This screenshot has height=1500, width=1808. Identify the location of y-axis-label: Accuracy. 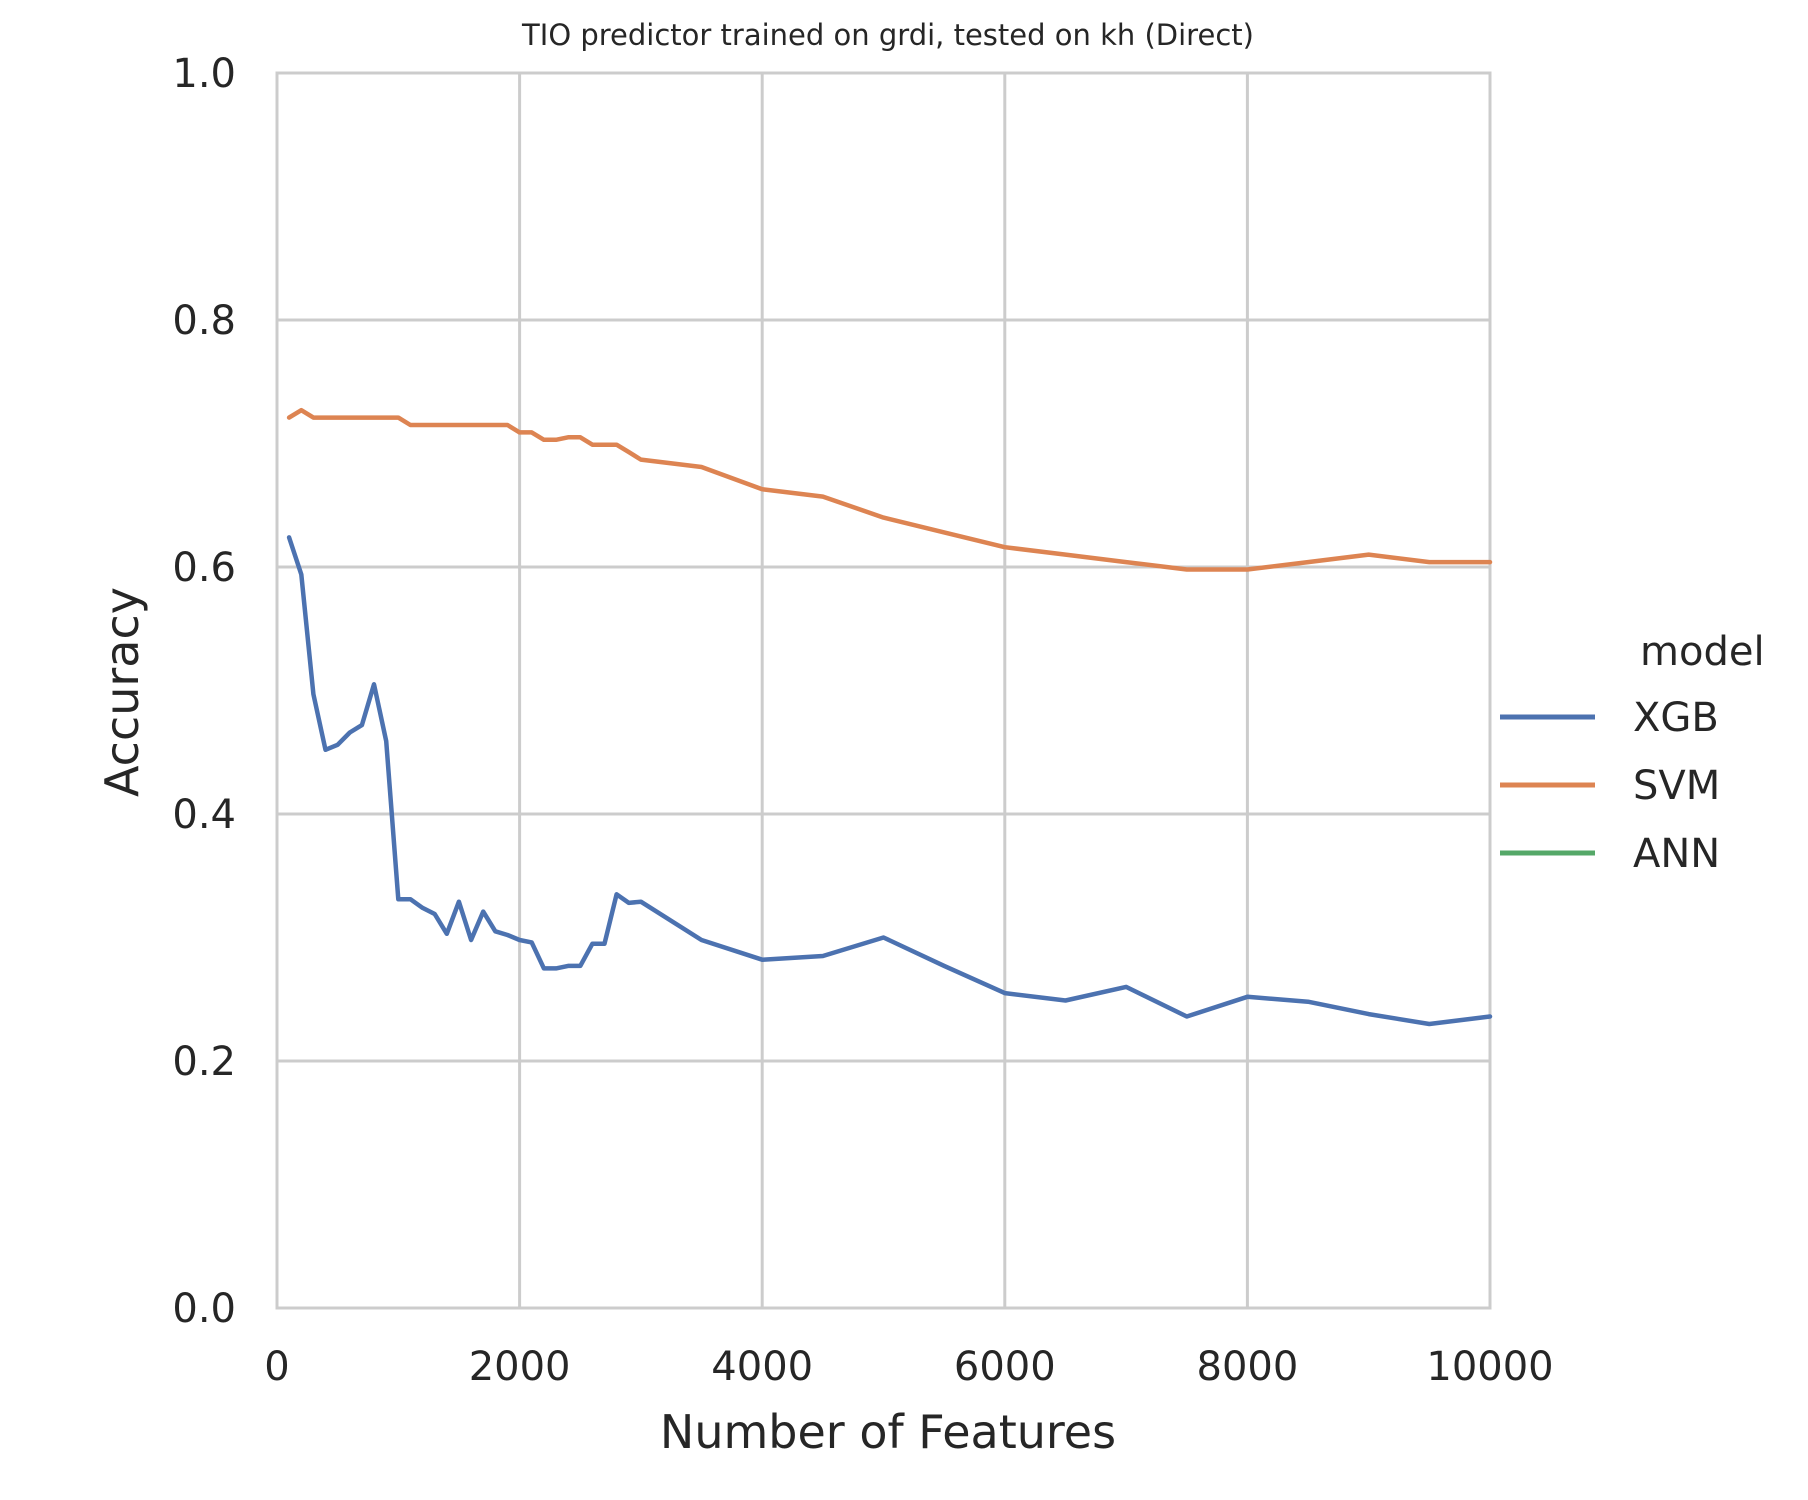
(122, 692).